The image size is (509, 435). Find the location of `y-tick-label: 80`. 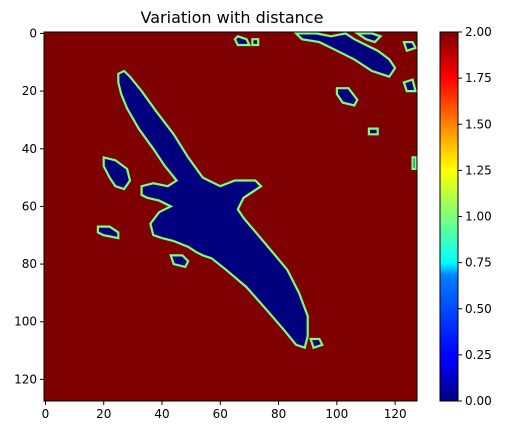

y-tick-label: 80 is located at coordinates (29, 264).